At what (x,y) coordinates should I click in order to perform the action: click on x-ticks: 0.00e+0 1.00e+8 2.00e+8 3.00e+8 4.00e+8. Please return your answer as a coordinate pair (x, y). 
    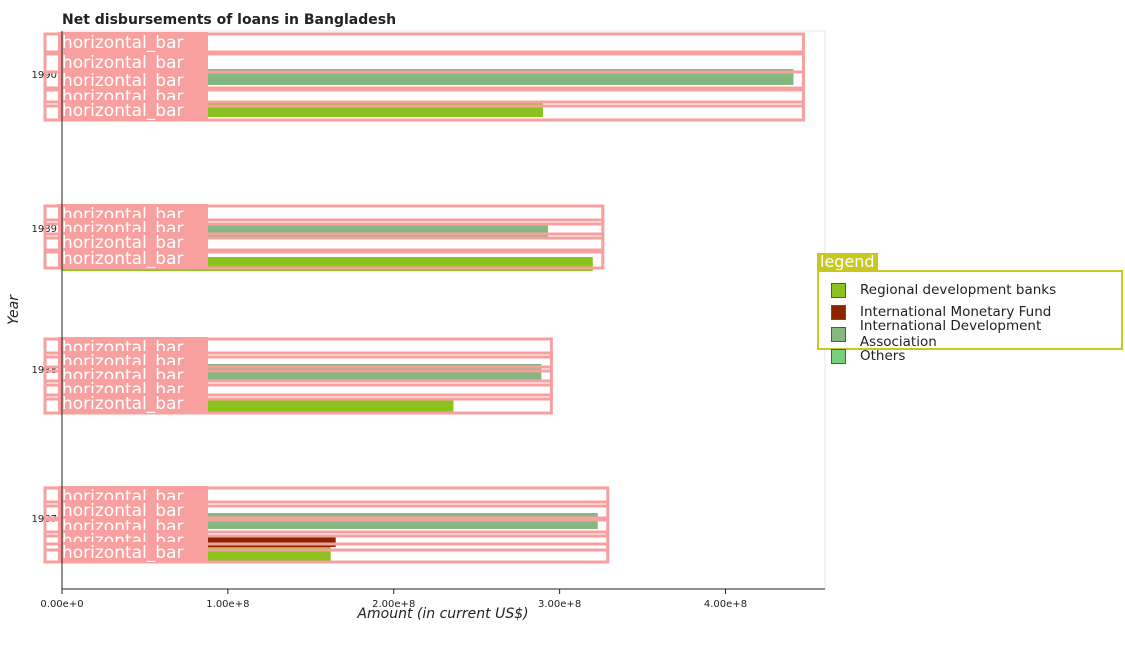
    Looking at the image, I should click on (393, 599).